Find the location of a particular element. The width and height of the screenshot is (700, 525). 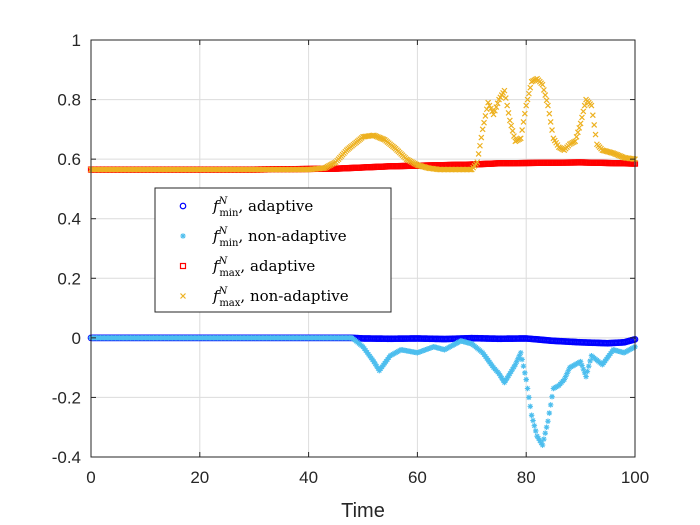

legend-label: fN max, adaptive is located at coordinates (263, 267).